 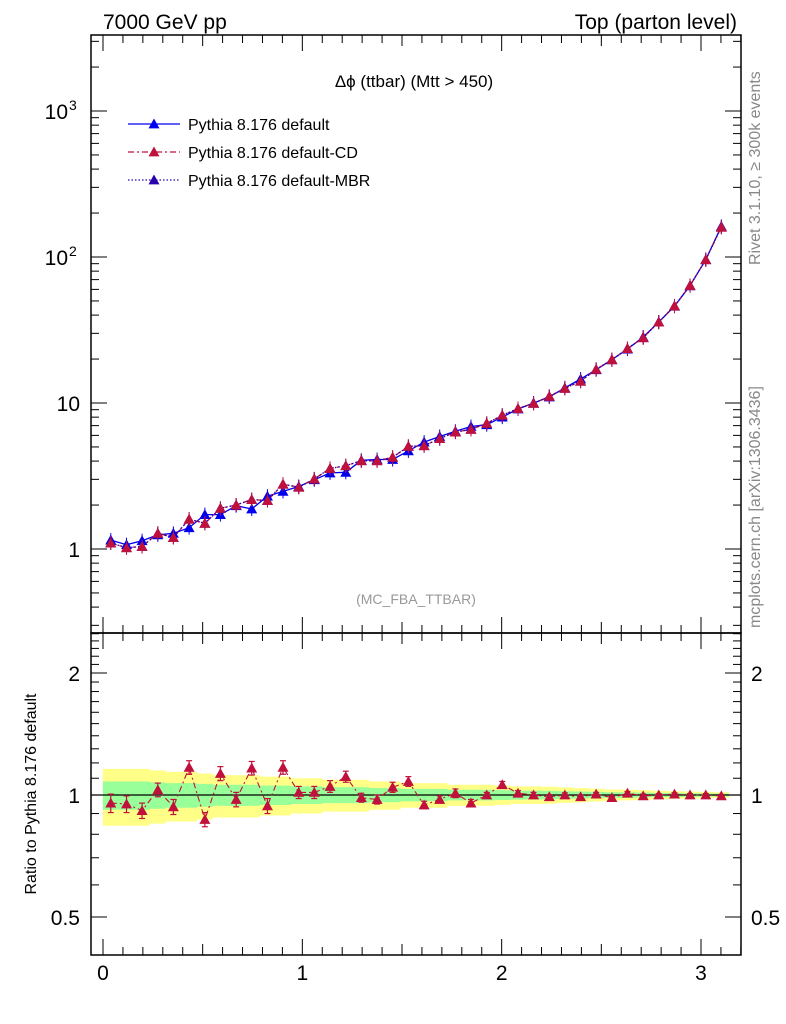 What do you see at coordinates (502, 973) in the screenshot?
I see `x-tick-label: 2` at bounding box center [502, 973].